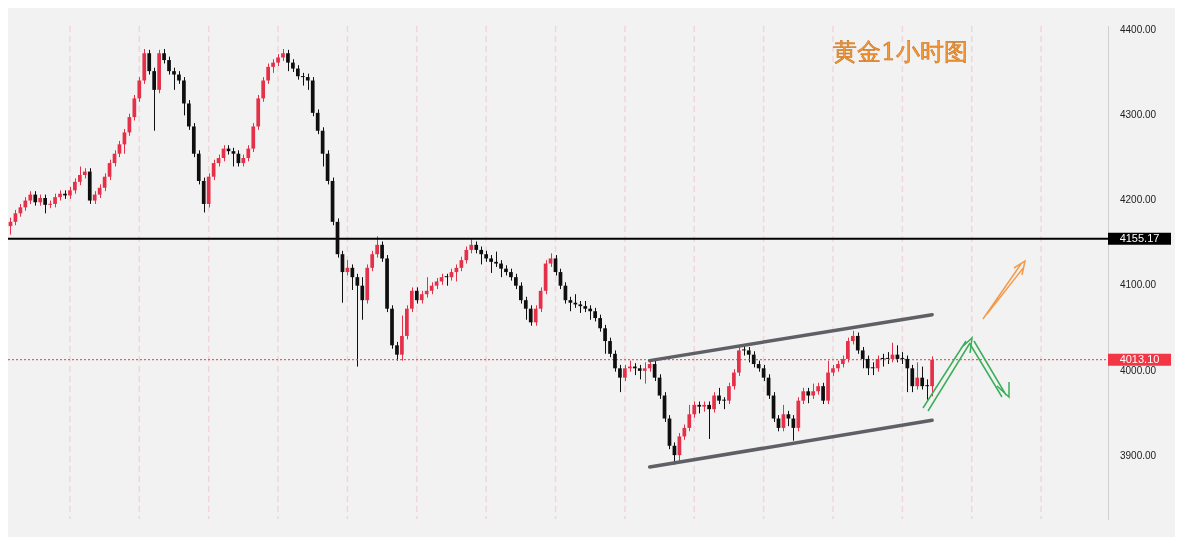 The width and height of the screenshot is (1183, 545). Describe the element at coordinates (1139, 237) in the screenshot. I see `ref-line-label: 4155.17` at that location.